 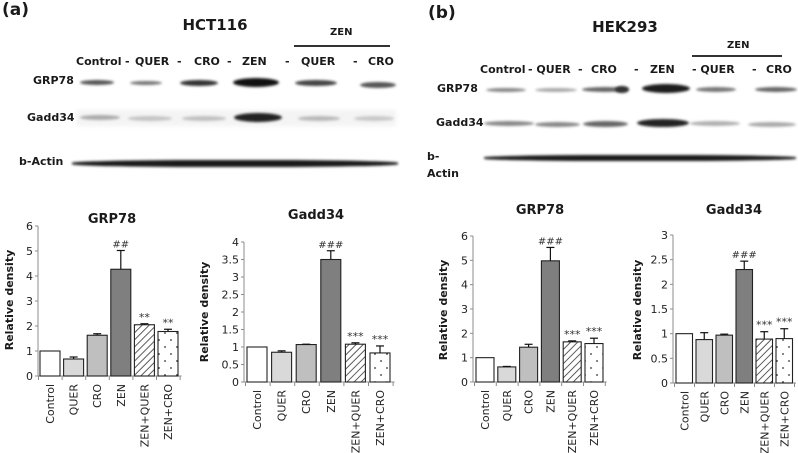 What do you see at coordinates (443, 173) in the screenshot?
I see `panel-b-row-actin: Actin` at bounding box center [443, 173].